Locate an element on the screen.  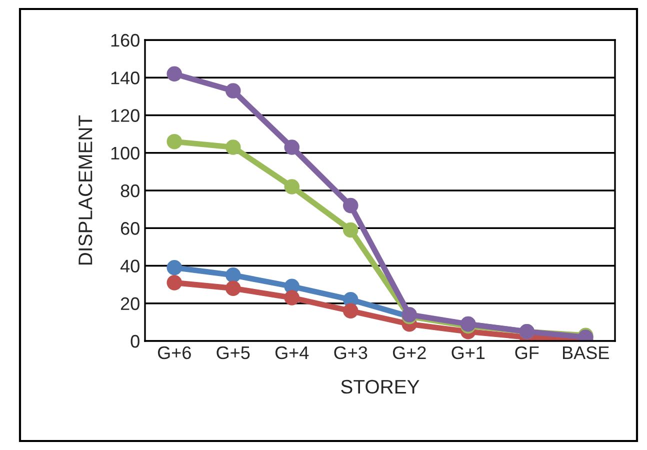
y-tick-label: 140 is located at coordinates (125, 78).